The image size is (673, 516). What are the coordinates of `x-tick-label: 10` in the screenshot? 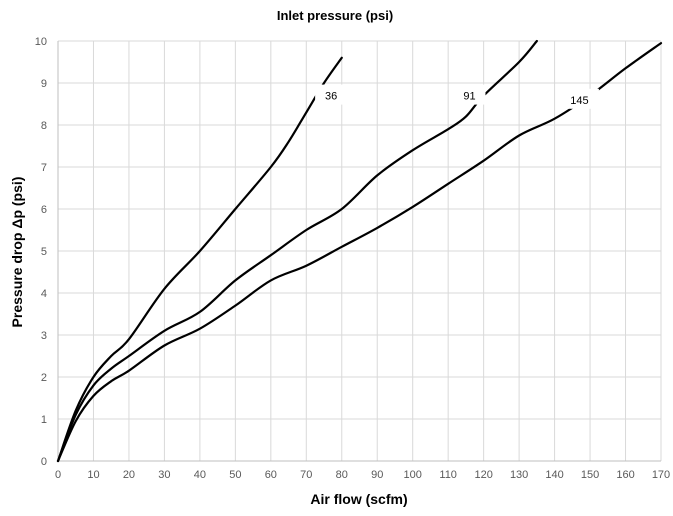 It's located at (93, 475).